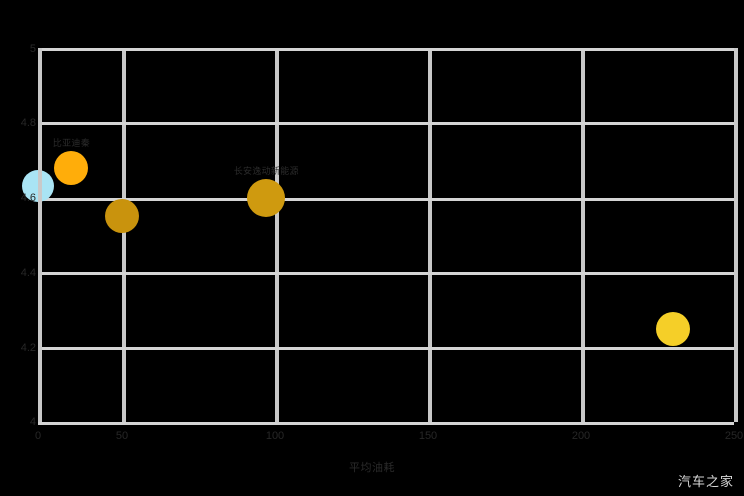  What do you see at coordinates (28, 348) in the screenshot?
I see `y-tick-text: 4.2` at bounding box center [28, 348].